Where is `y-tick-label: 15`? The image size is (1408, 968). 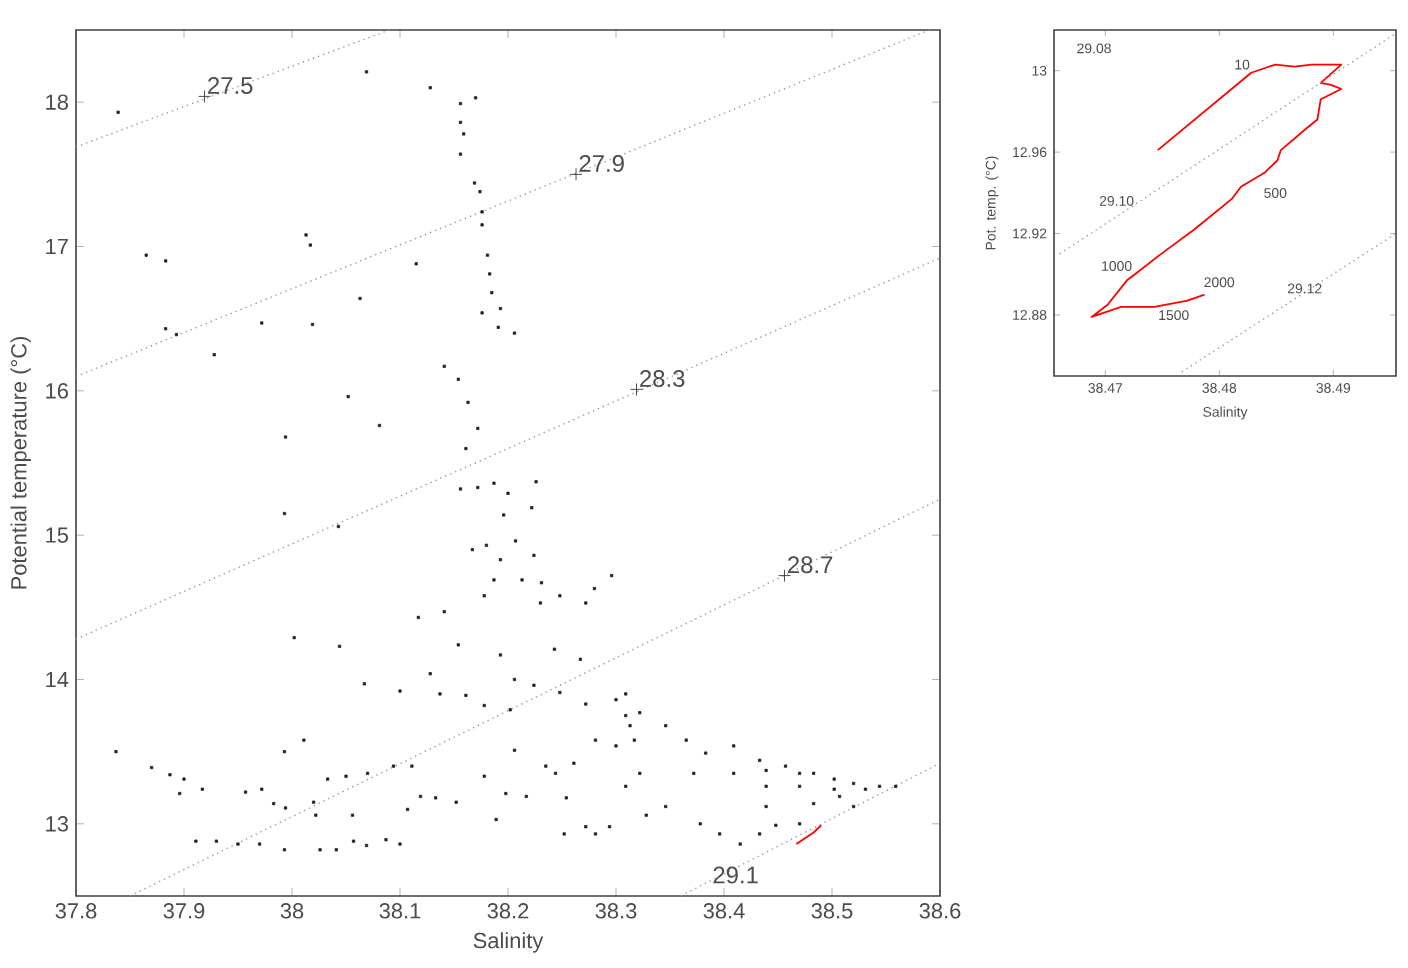
y-tick-label: 15 is located at coordinates (57, 535).